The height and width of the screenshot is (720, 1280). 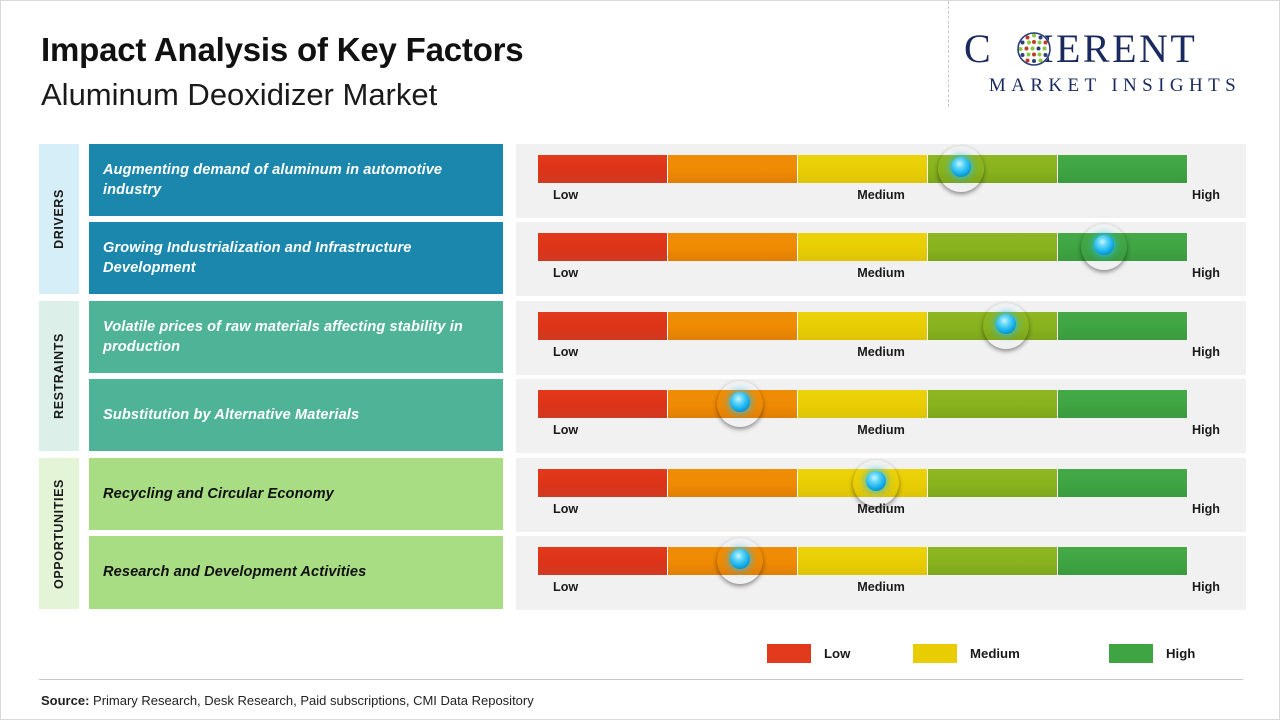 I want to click on tick-medium-1: Medium, so click(x=881, y=195).